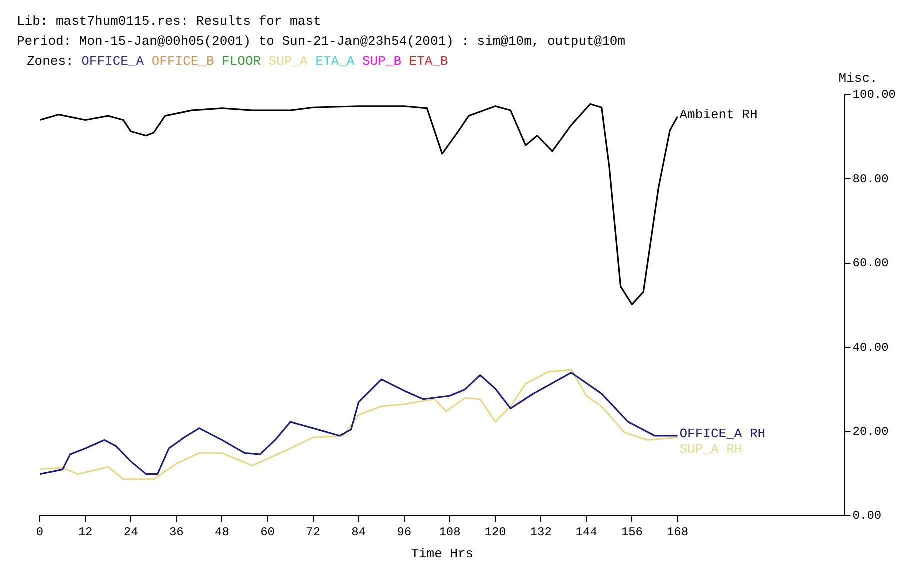 The image size is (904, 572). I want to click on y-tick-label: 80.00, so click(870, 179).